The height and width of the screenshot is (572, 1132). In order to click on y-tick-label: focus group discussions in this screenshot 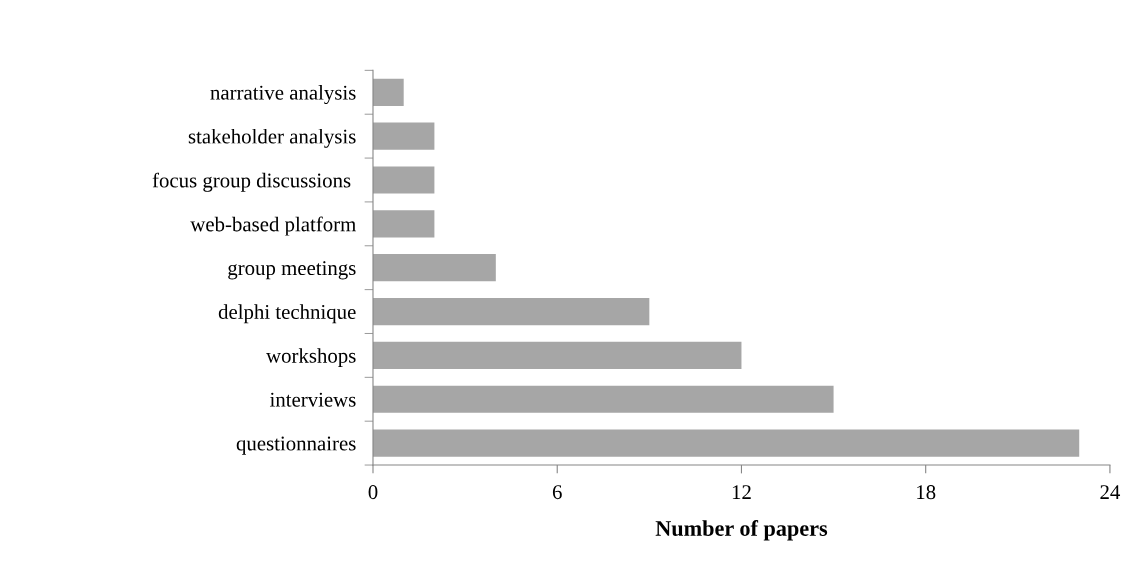, I will do `click(251, 182)`.